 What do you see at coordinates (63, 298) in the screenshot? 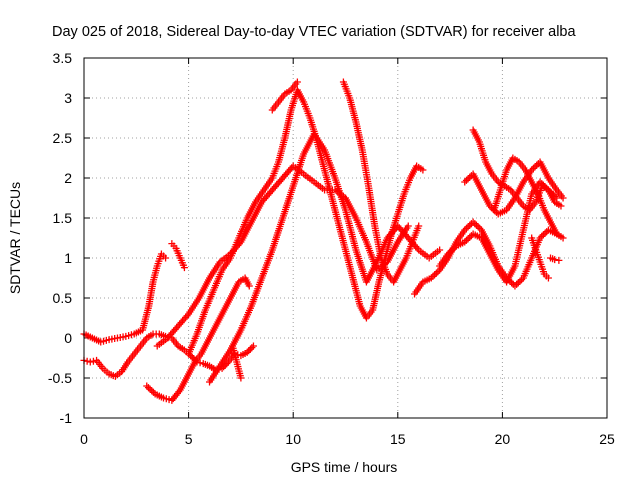
I see `y-tick-label: 0.5` at bounding box center [63, 298].